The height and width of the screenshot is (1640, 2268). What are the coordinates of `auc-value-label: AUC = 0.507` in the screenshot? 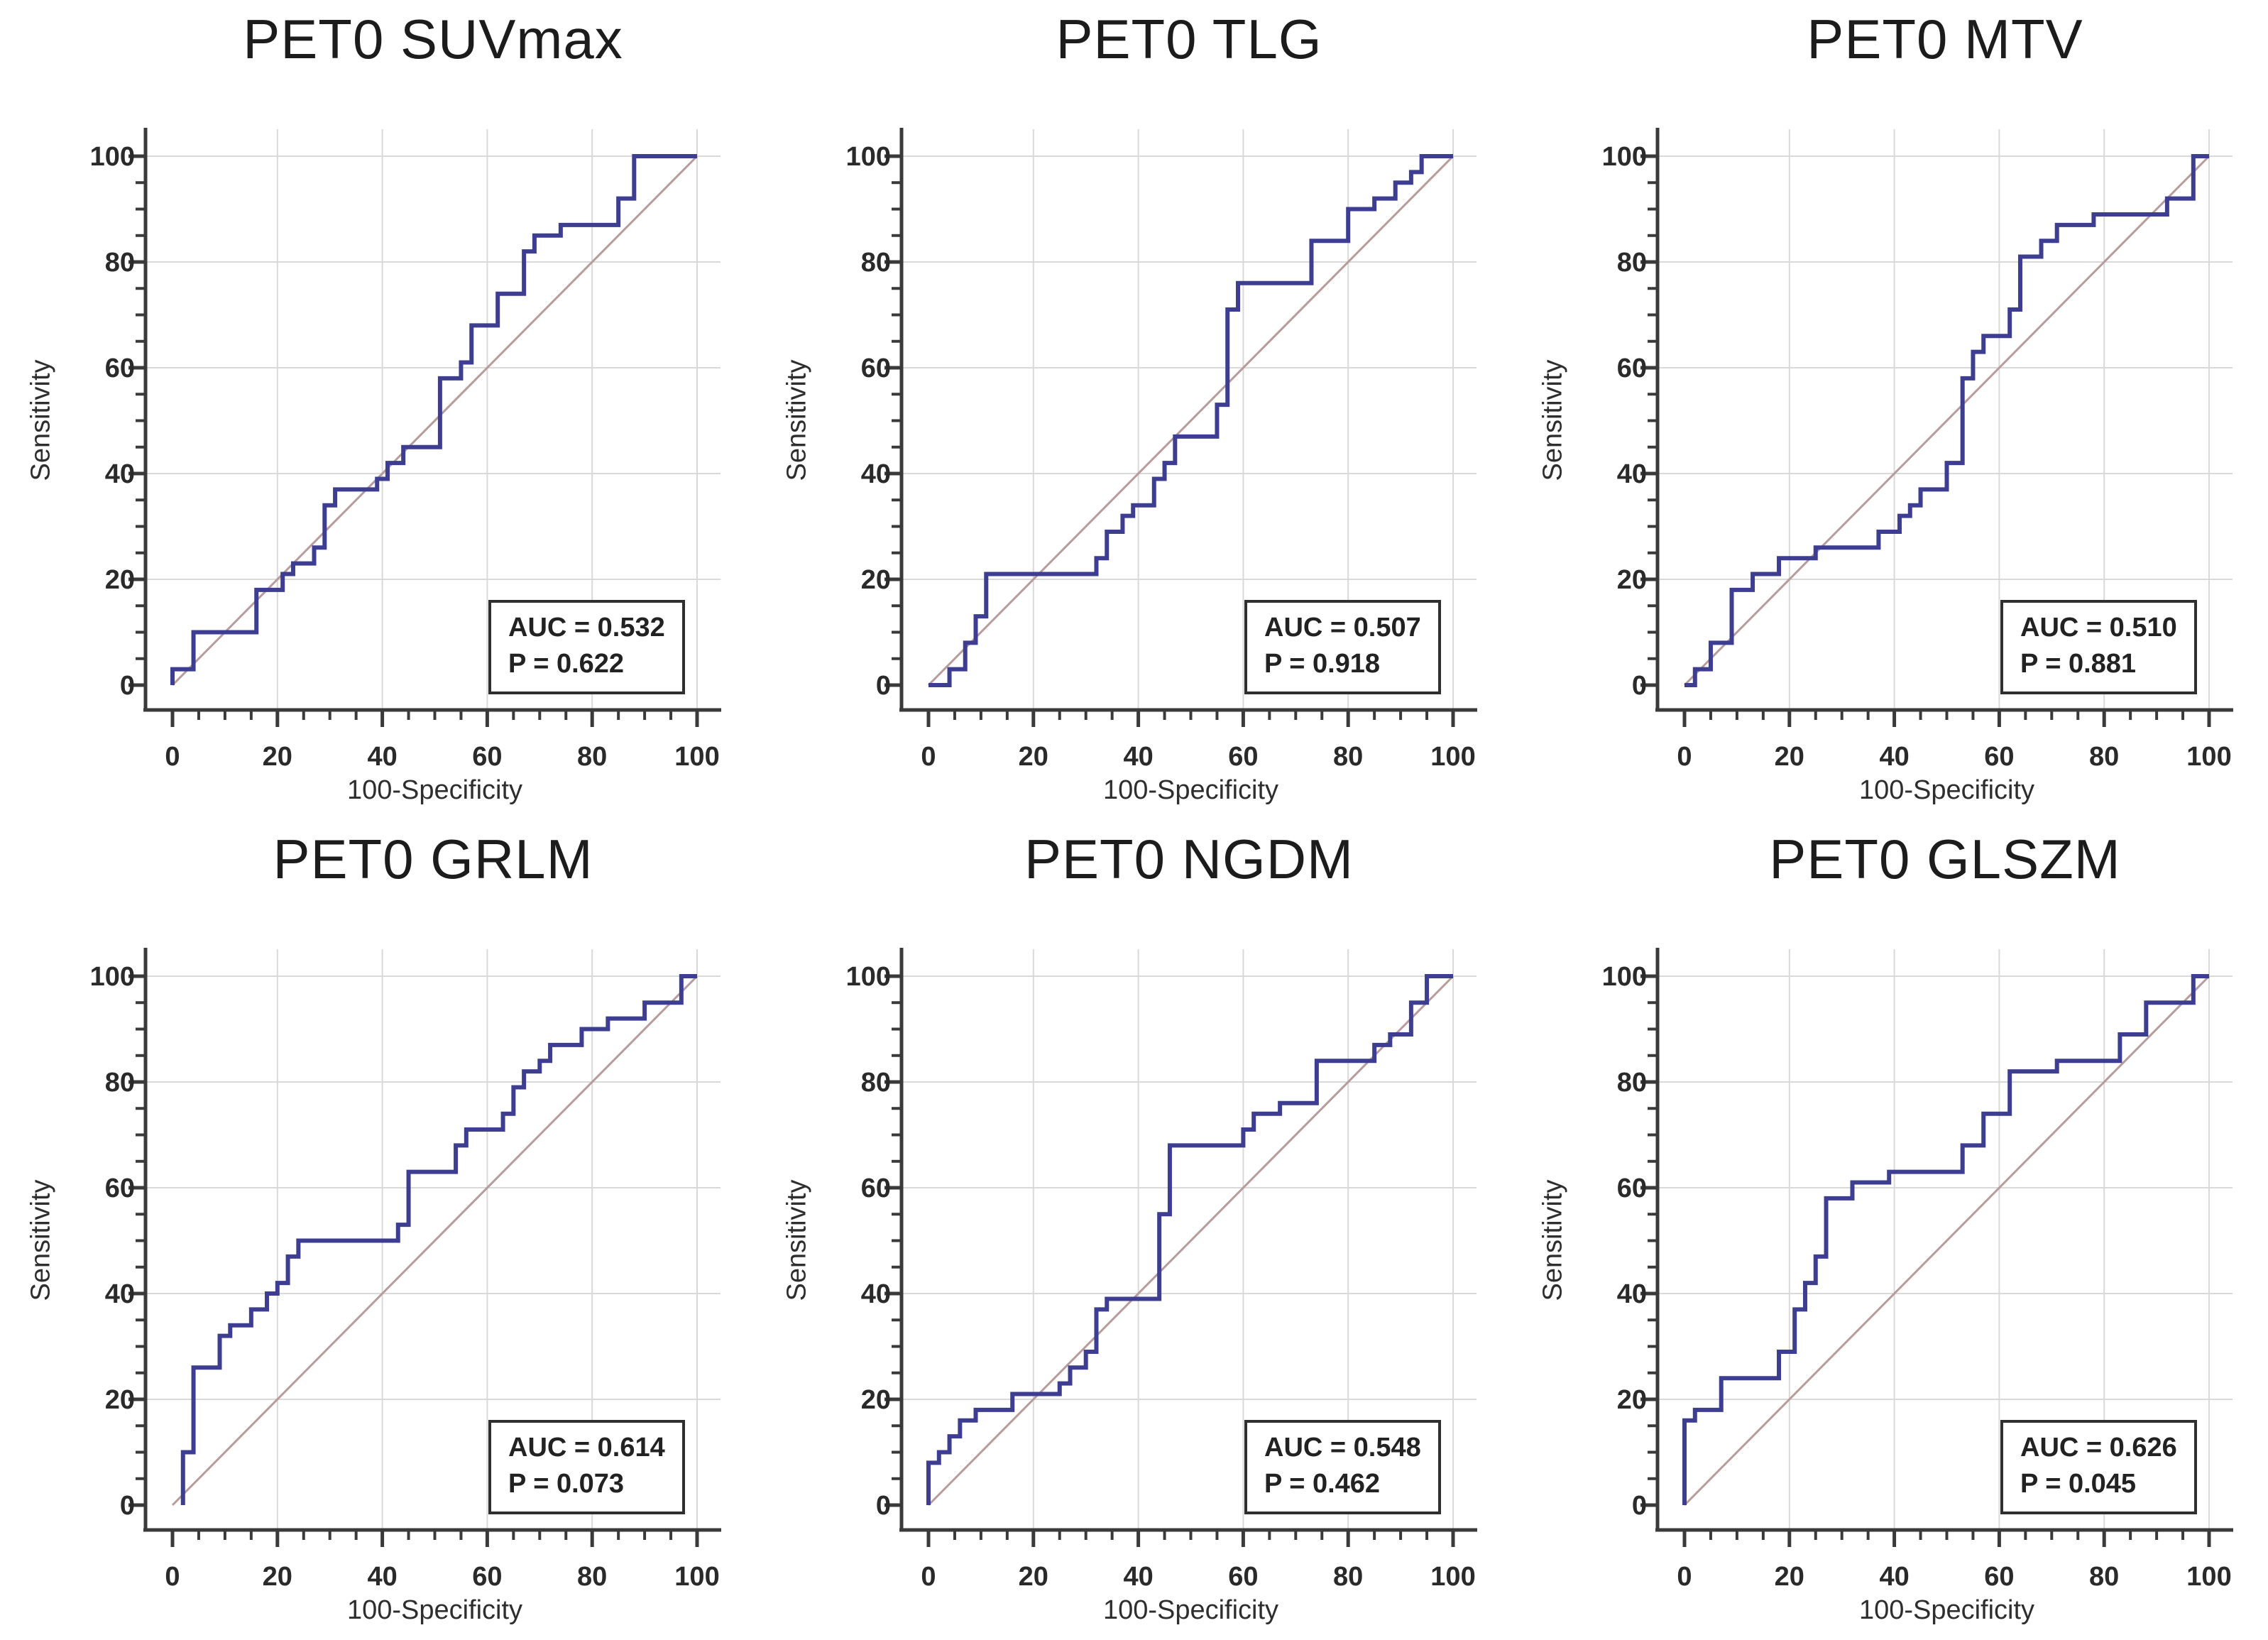 It's located at (1343, 628).